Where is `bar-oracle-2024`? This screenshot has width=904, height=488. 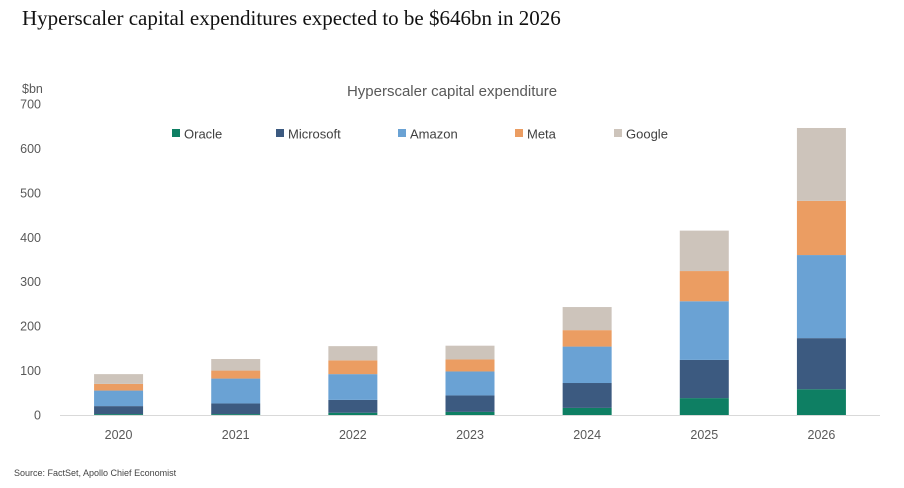
bar-oracle-2024 is located at coordinates (587, 411).